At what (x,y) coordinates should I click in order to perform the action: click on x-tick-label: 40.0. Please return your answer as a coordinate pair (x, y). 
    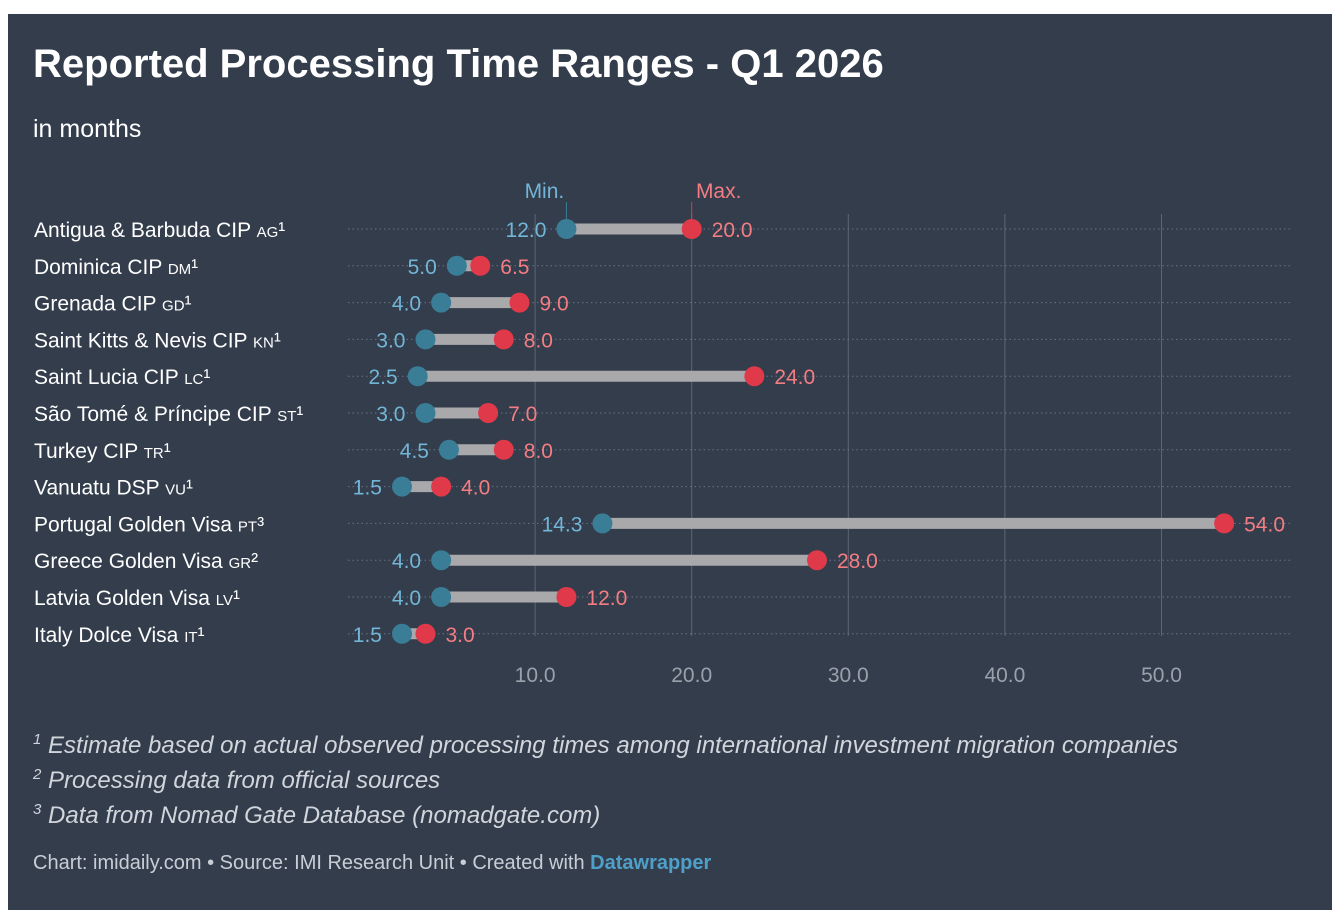
    Looking at the image, I should click on (1004, 675).